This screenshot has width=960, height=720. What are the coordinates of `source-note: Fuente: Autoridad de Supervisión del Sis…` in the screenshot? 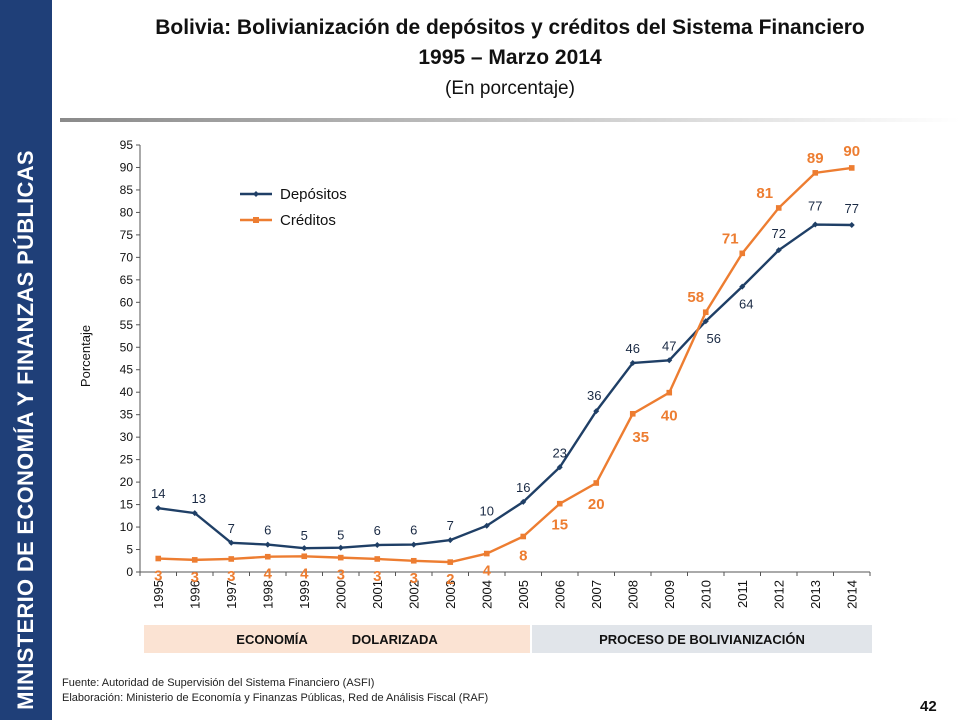 It's located at (218, 683).